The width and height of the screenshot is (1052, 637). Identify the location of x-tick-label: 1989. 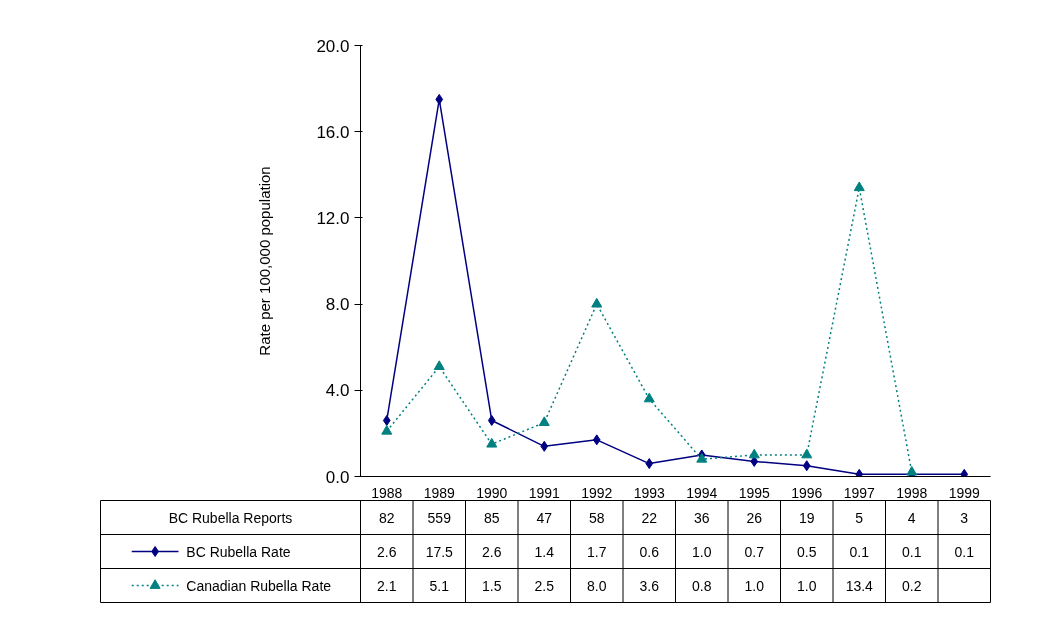
(439, 492).